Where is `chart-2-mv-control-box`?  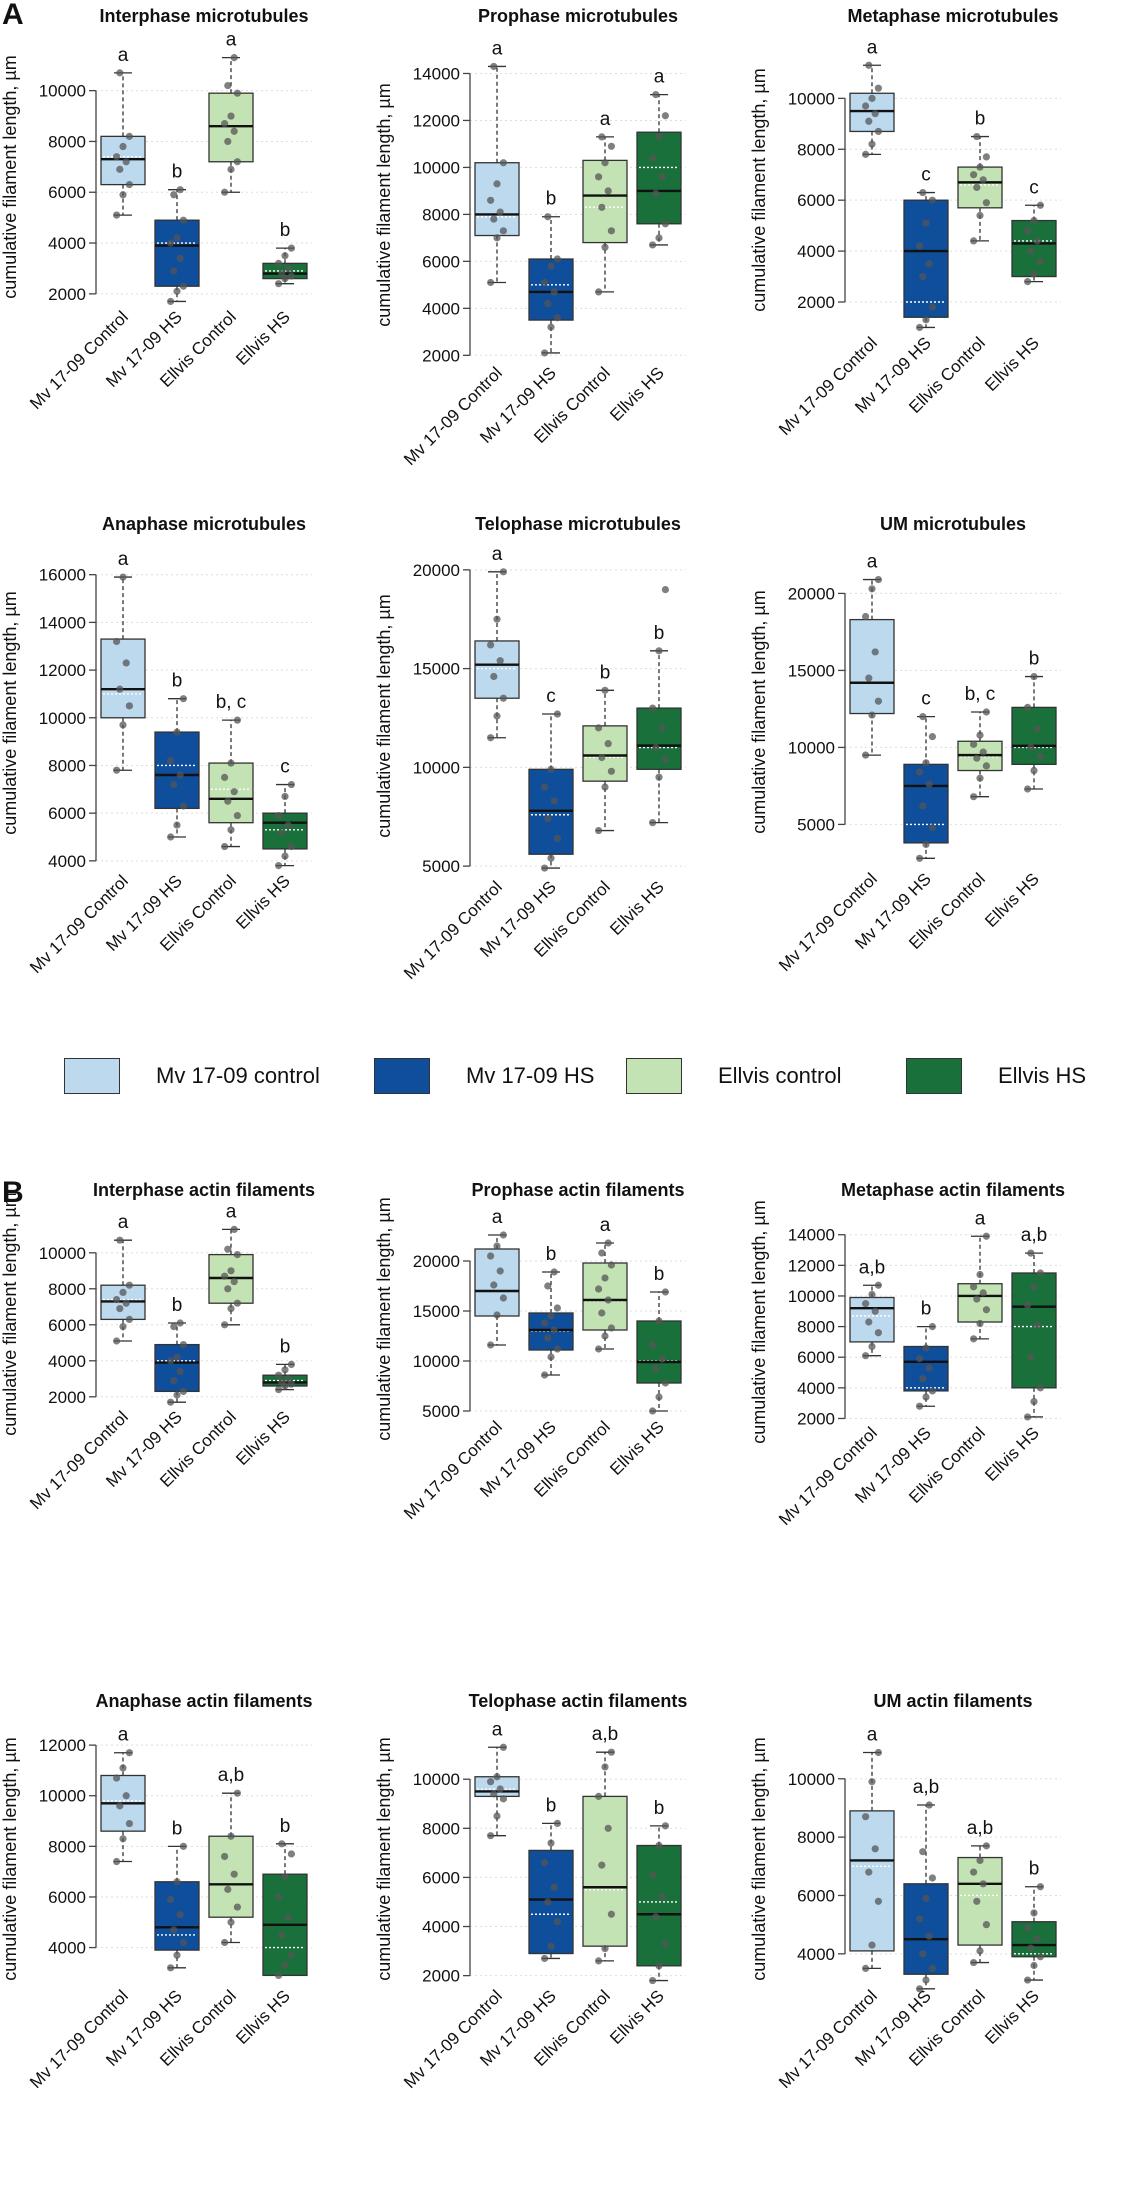 chart-2-mv-control-box is located at coordinates (497, 199).